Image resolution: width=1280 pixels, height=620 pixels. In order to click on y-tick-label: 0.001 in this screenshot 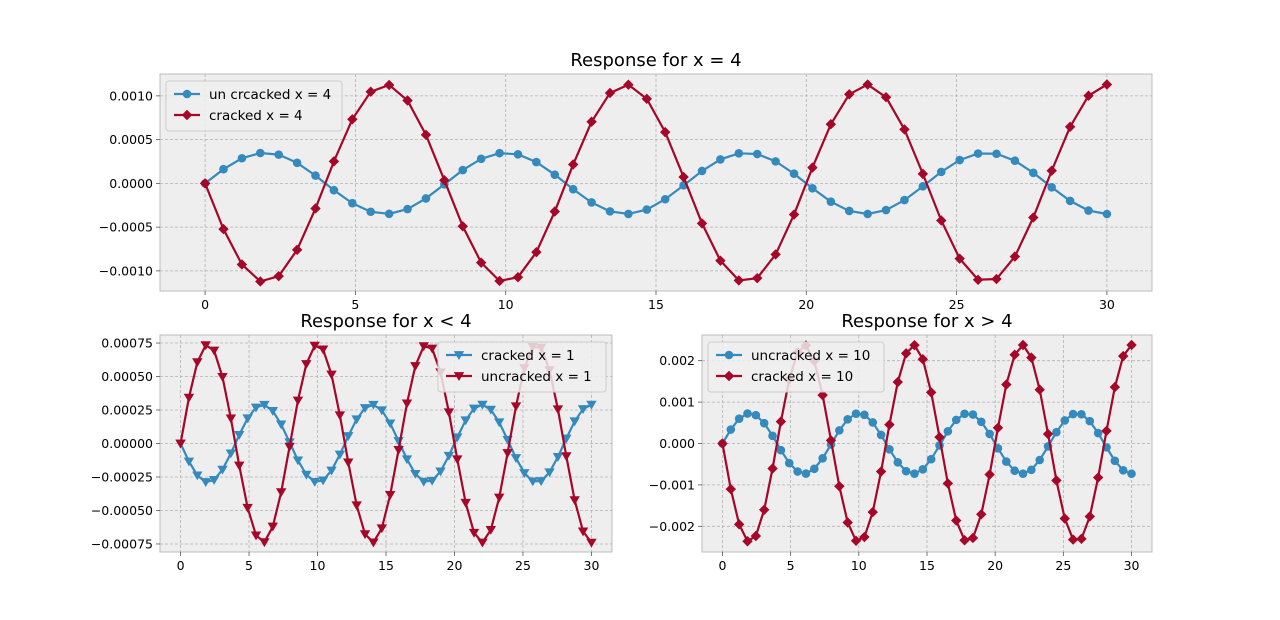, I will do `click(677, 402)`.